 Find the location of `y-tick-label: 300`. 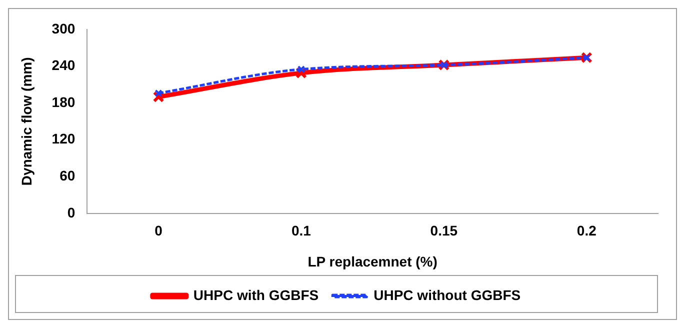

y-tick-label: 300 is located at coordinates (64, 28).